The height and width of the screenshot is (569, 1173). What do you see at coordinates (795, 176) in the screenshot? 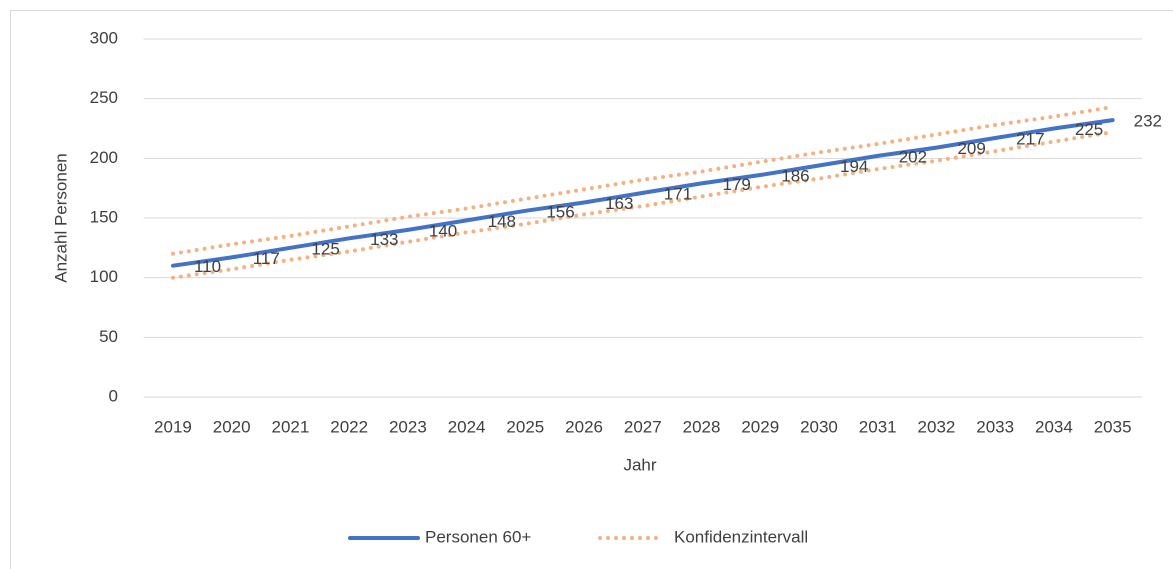
I see `data-label: 186` at bounding box center [795, 176].